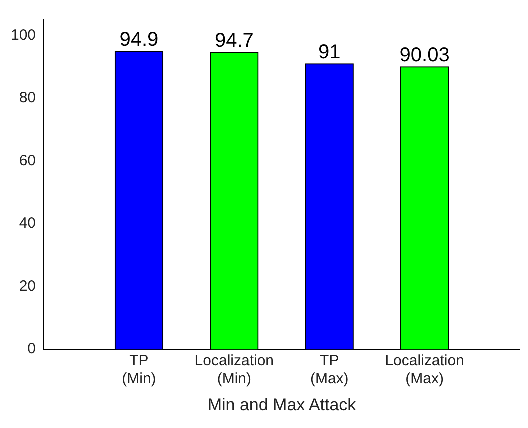  Describe the element at coordinates (282, 404) in the screenshot. I see `x-axis-title: Min and Max Attack` at that location.